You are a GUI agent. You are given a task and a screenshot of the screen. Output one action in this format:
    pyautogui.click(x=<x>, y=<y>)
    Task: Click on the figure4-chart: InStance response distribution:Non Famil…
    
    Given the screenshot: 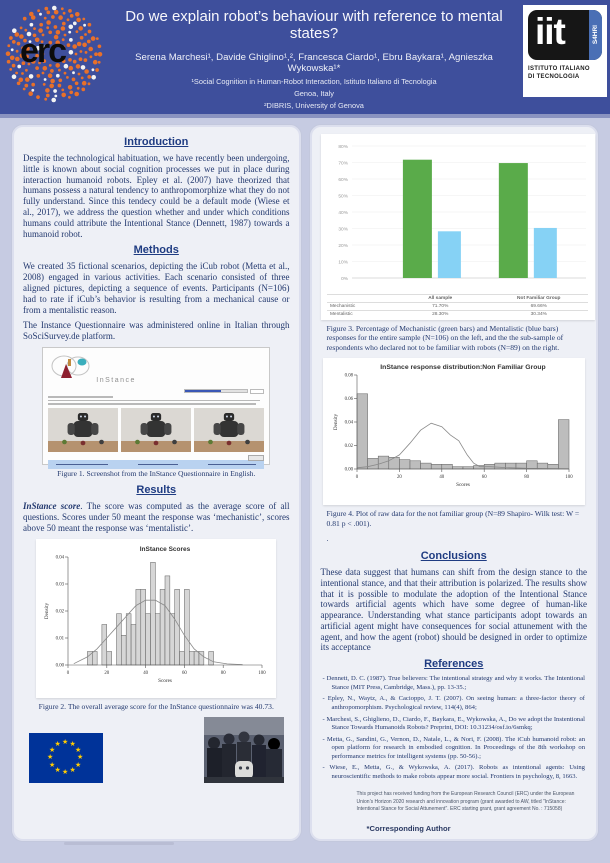 What is the action you would take?
    pyautogui.click(x=453, y=432)
    